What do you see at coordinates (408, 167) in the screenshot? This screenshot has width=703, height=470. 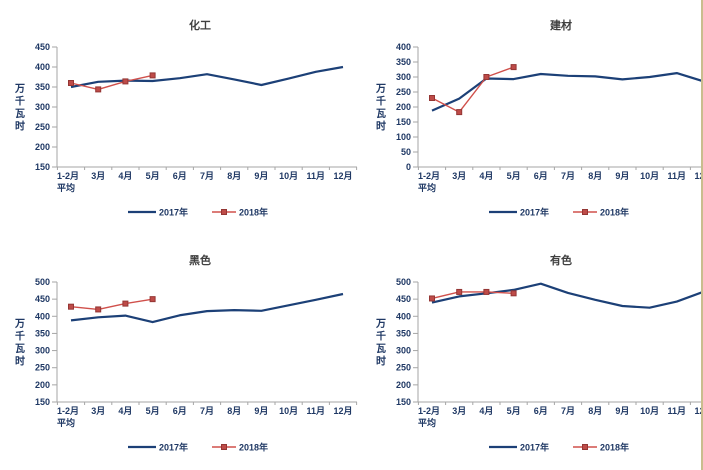 I see `y-tick-label: 0` at bounding box center [408, 167].